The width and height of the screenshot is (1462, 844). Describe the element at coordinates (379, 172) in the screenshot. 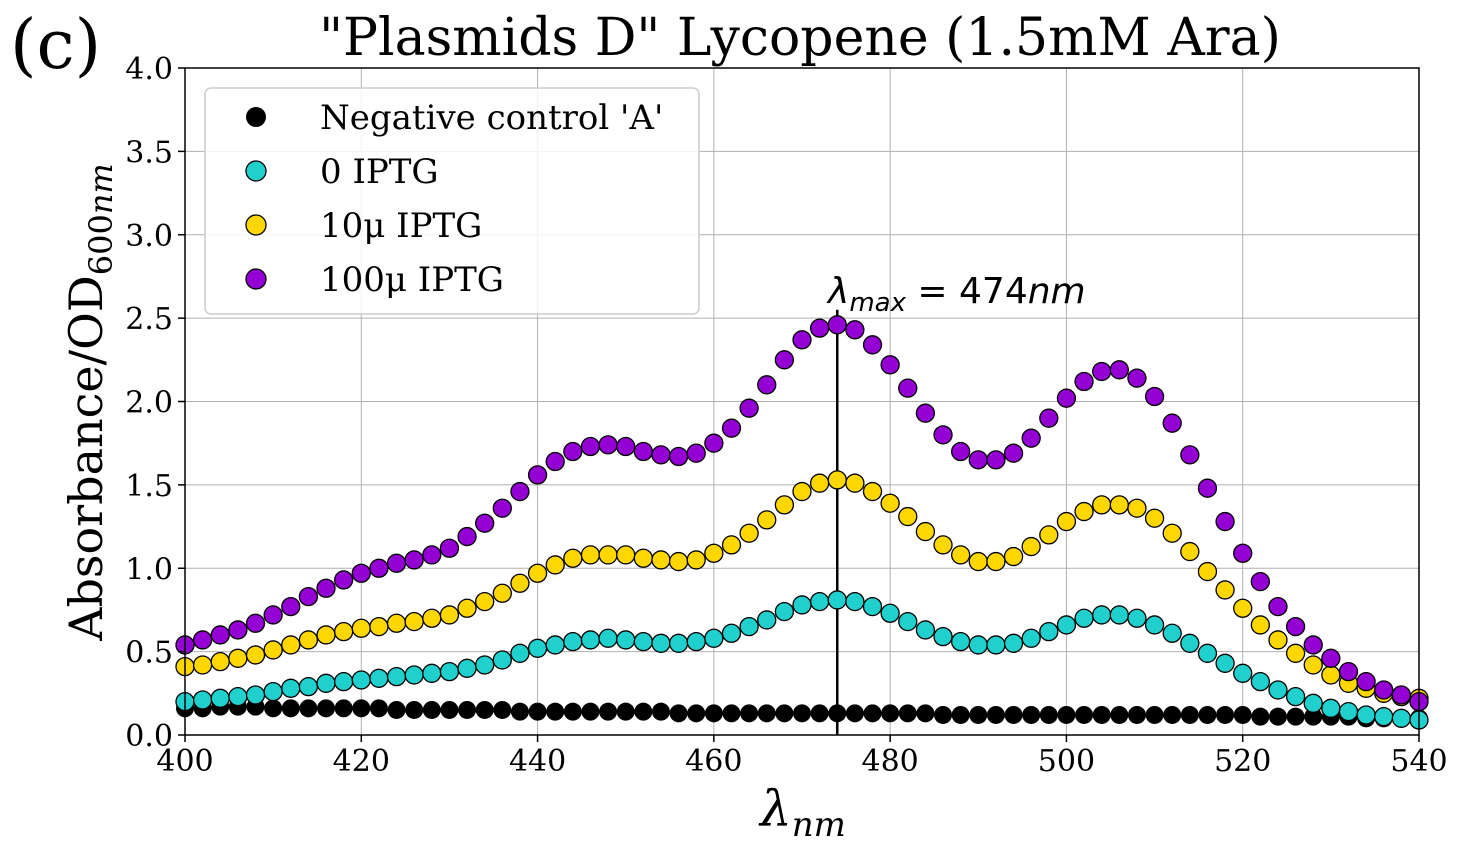

I see `legend-label: 0 IPTG` at that location.